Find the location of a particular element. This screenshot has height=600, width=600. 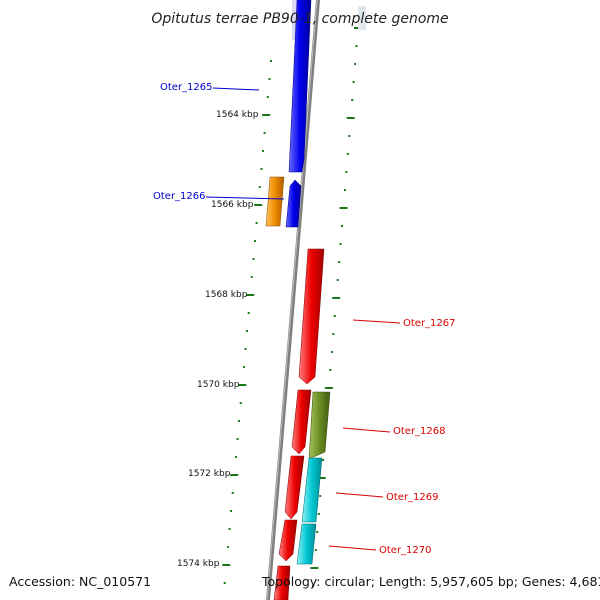

scale-label-1572: 1572 kbp is located at coordinates (209, 474).